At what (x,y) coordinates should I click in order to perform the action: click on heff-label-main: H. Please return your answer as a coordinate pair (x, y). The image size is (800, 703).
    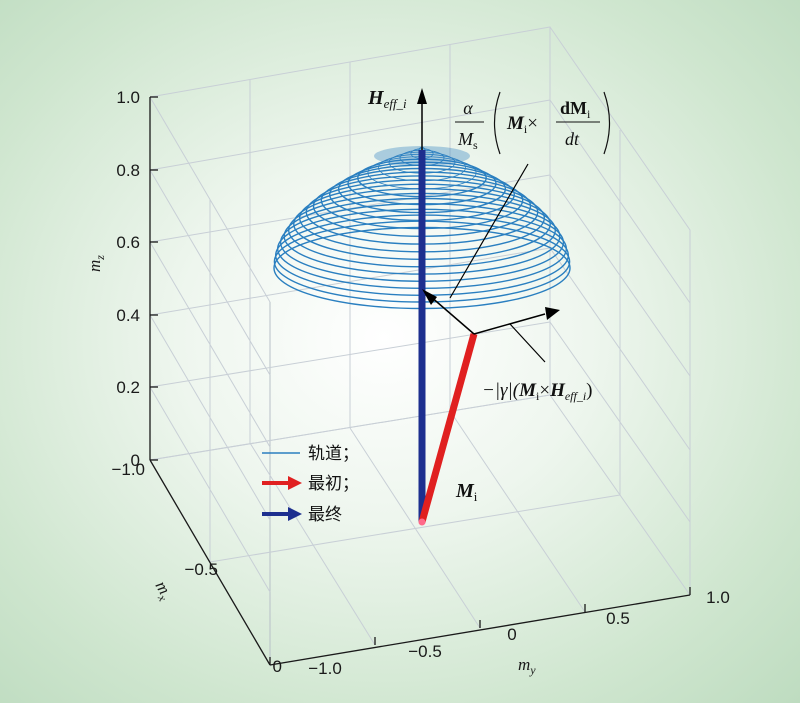
    Looking at the image, I should click on (376, 98).